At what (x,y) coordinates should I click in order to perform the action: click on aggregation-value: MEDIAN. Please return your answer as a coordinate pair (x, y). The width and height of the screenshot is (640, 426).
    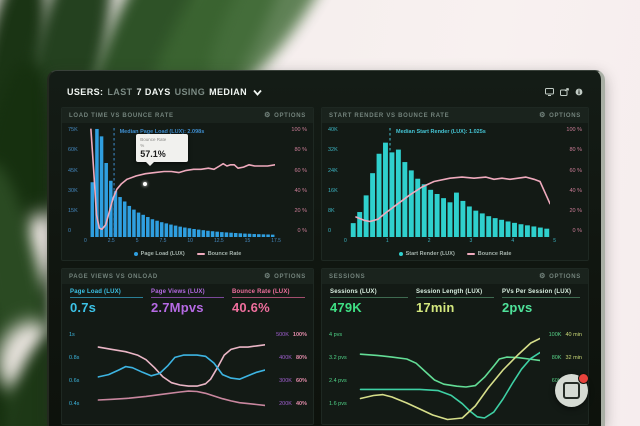
    Looking at the image, I should click on (228, 92).